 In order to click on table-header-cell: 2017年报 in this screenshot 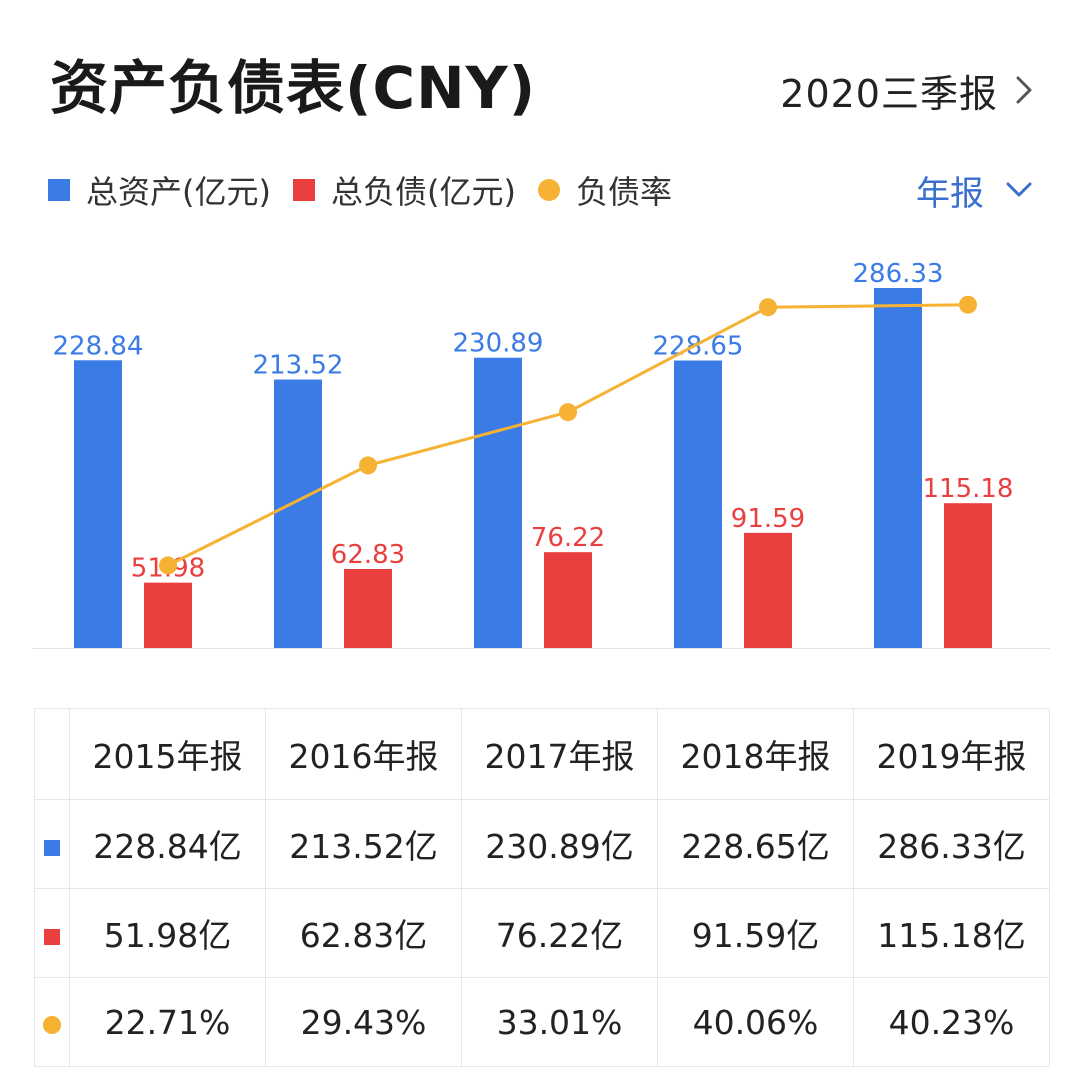, I will do `click(559, 754)`.